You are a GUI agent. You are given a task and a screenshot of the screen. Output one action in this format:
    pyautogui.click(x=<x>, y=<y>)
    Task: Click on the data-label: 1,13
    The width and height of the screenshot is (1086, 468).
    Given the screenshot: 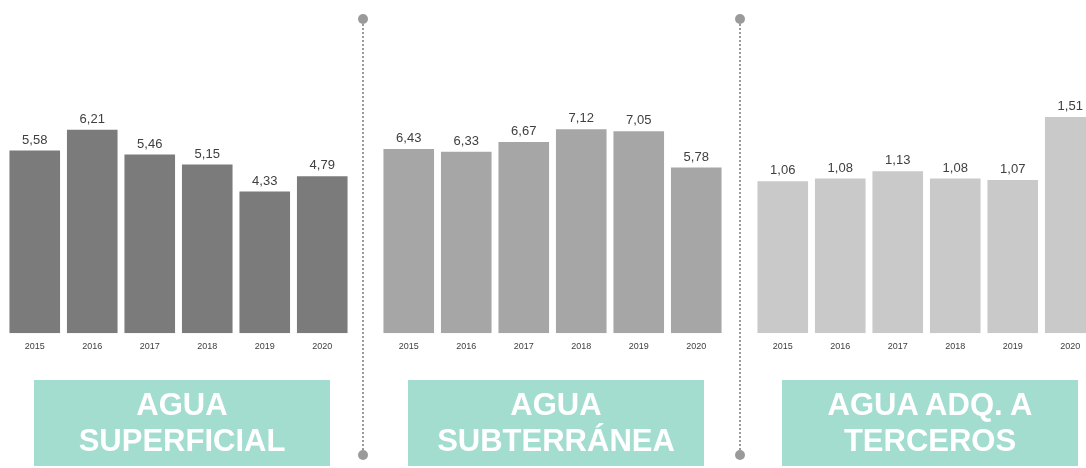 What is the action you would take?
    pyautogui.click(x=898, y=160)
    